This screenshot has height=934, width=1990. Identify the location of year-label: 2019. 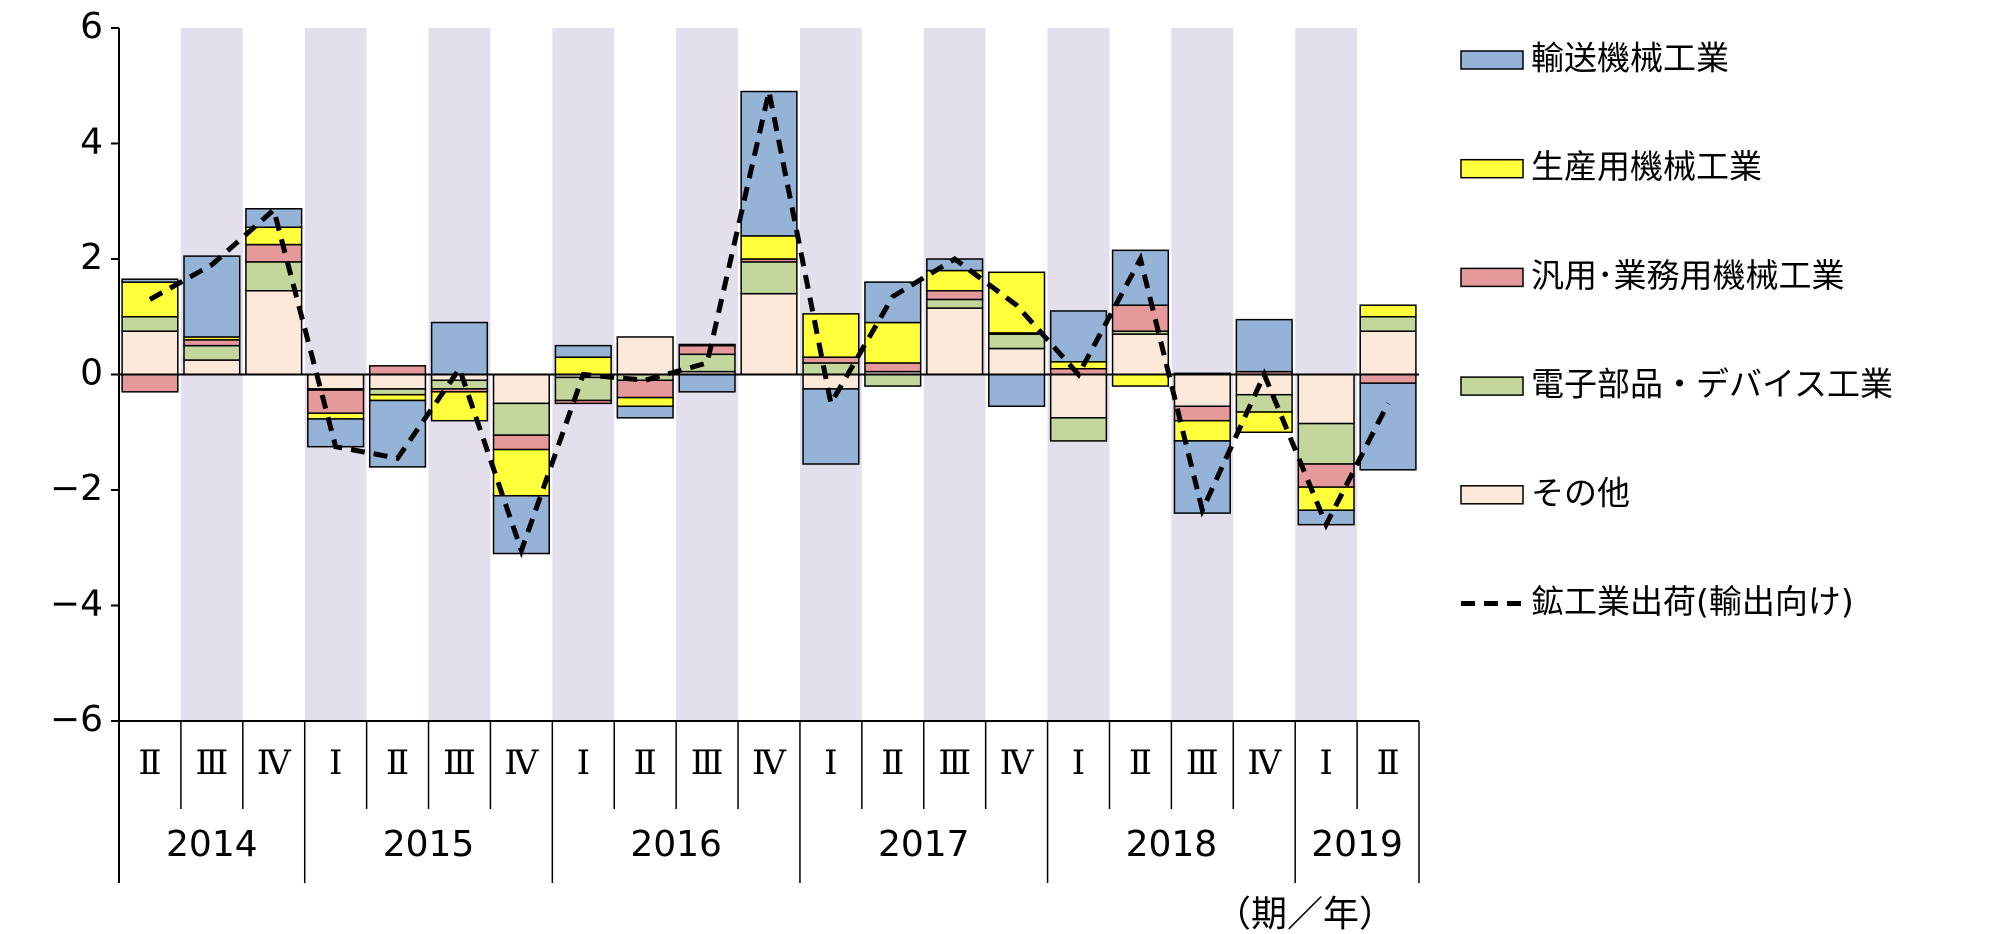
(1357, 844).